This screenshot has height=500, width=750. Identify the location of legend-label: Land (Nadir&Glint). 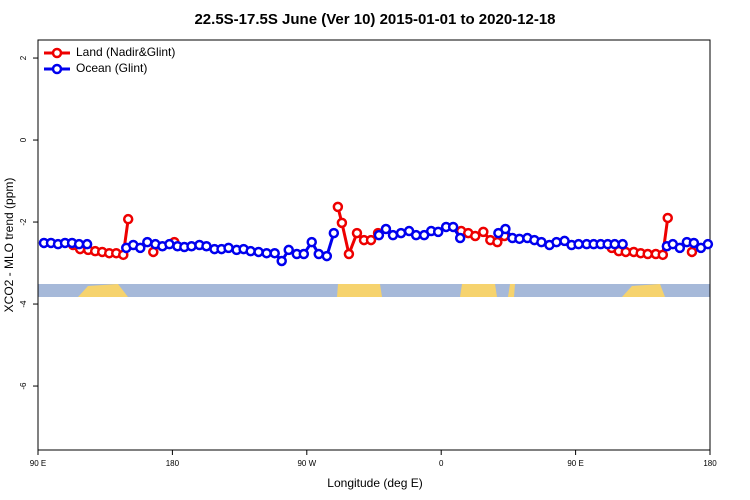
(125, 52).